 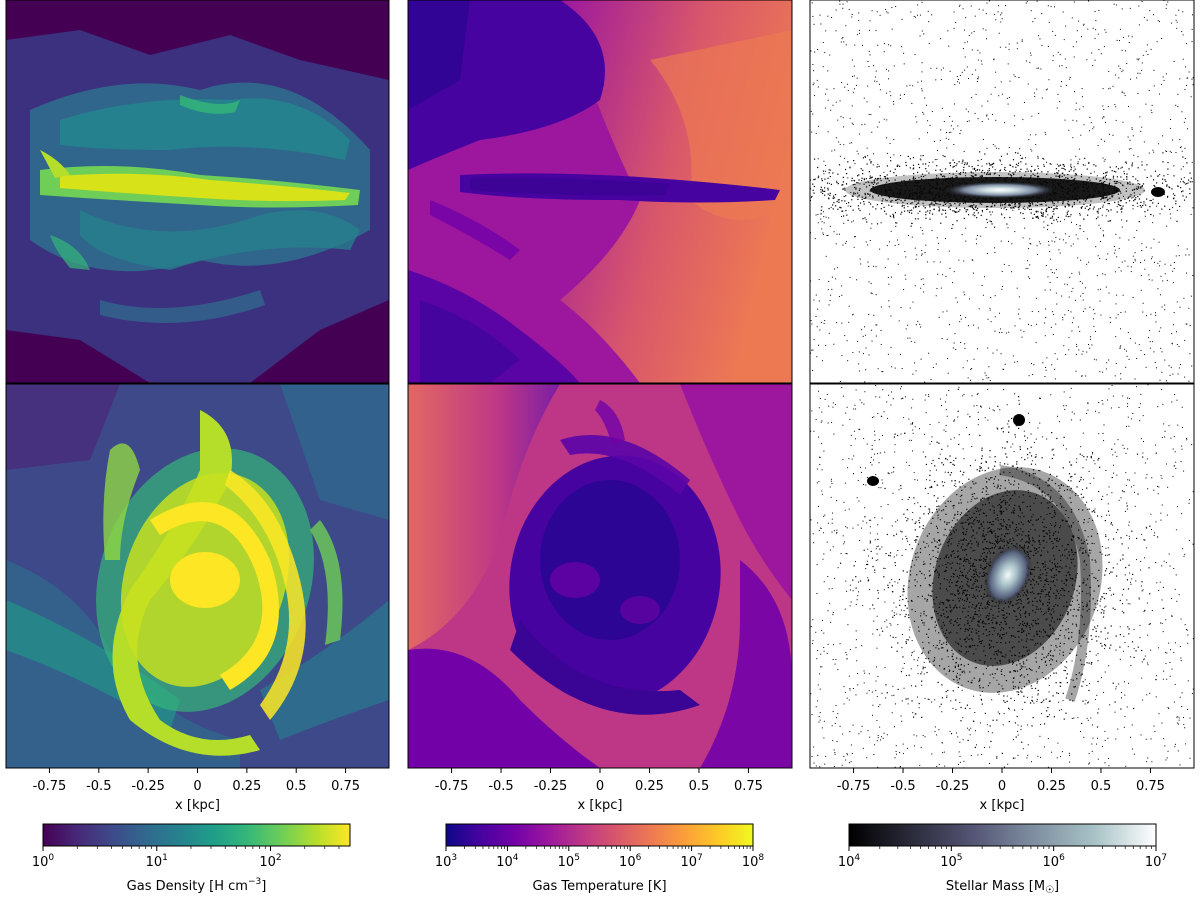 I want to click on stellar-panel-edge-frame, so click(x=1002, y=192).